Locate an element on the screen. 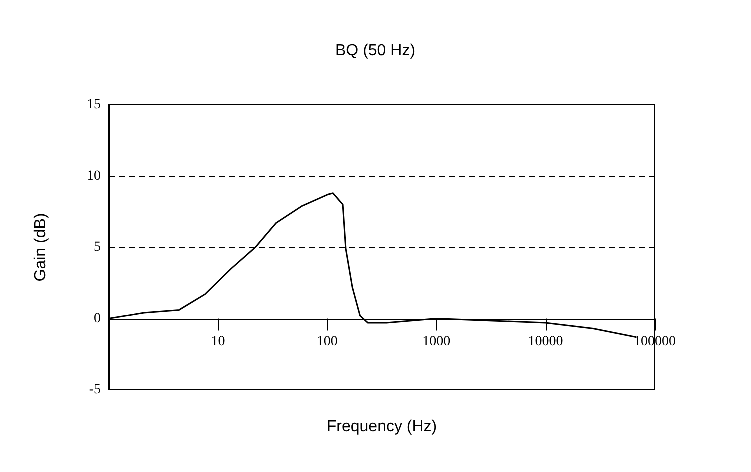  y-tick-label: 0 is located at coordinates (97, 318).